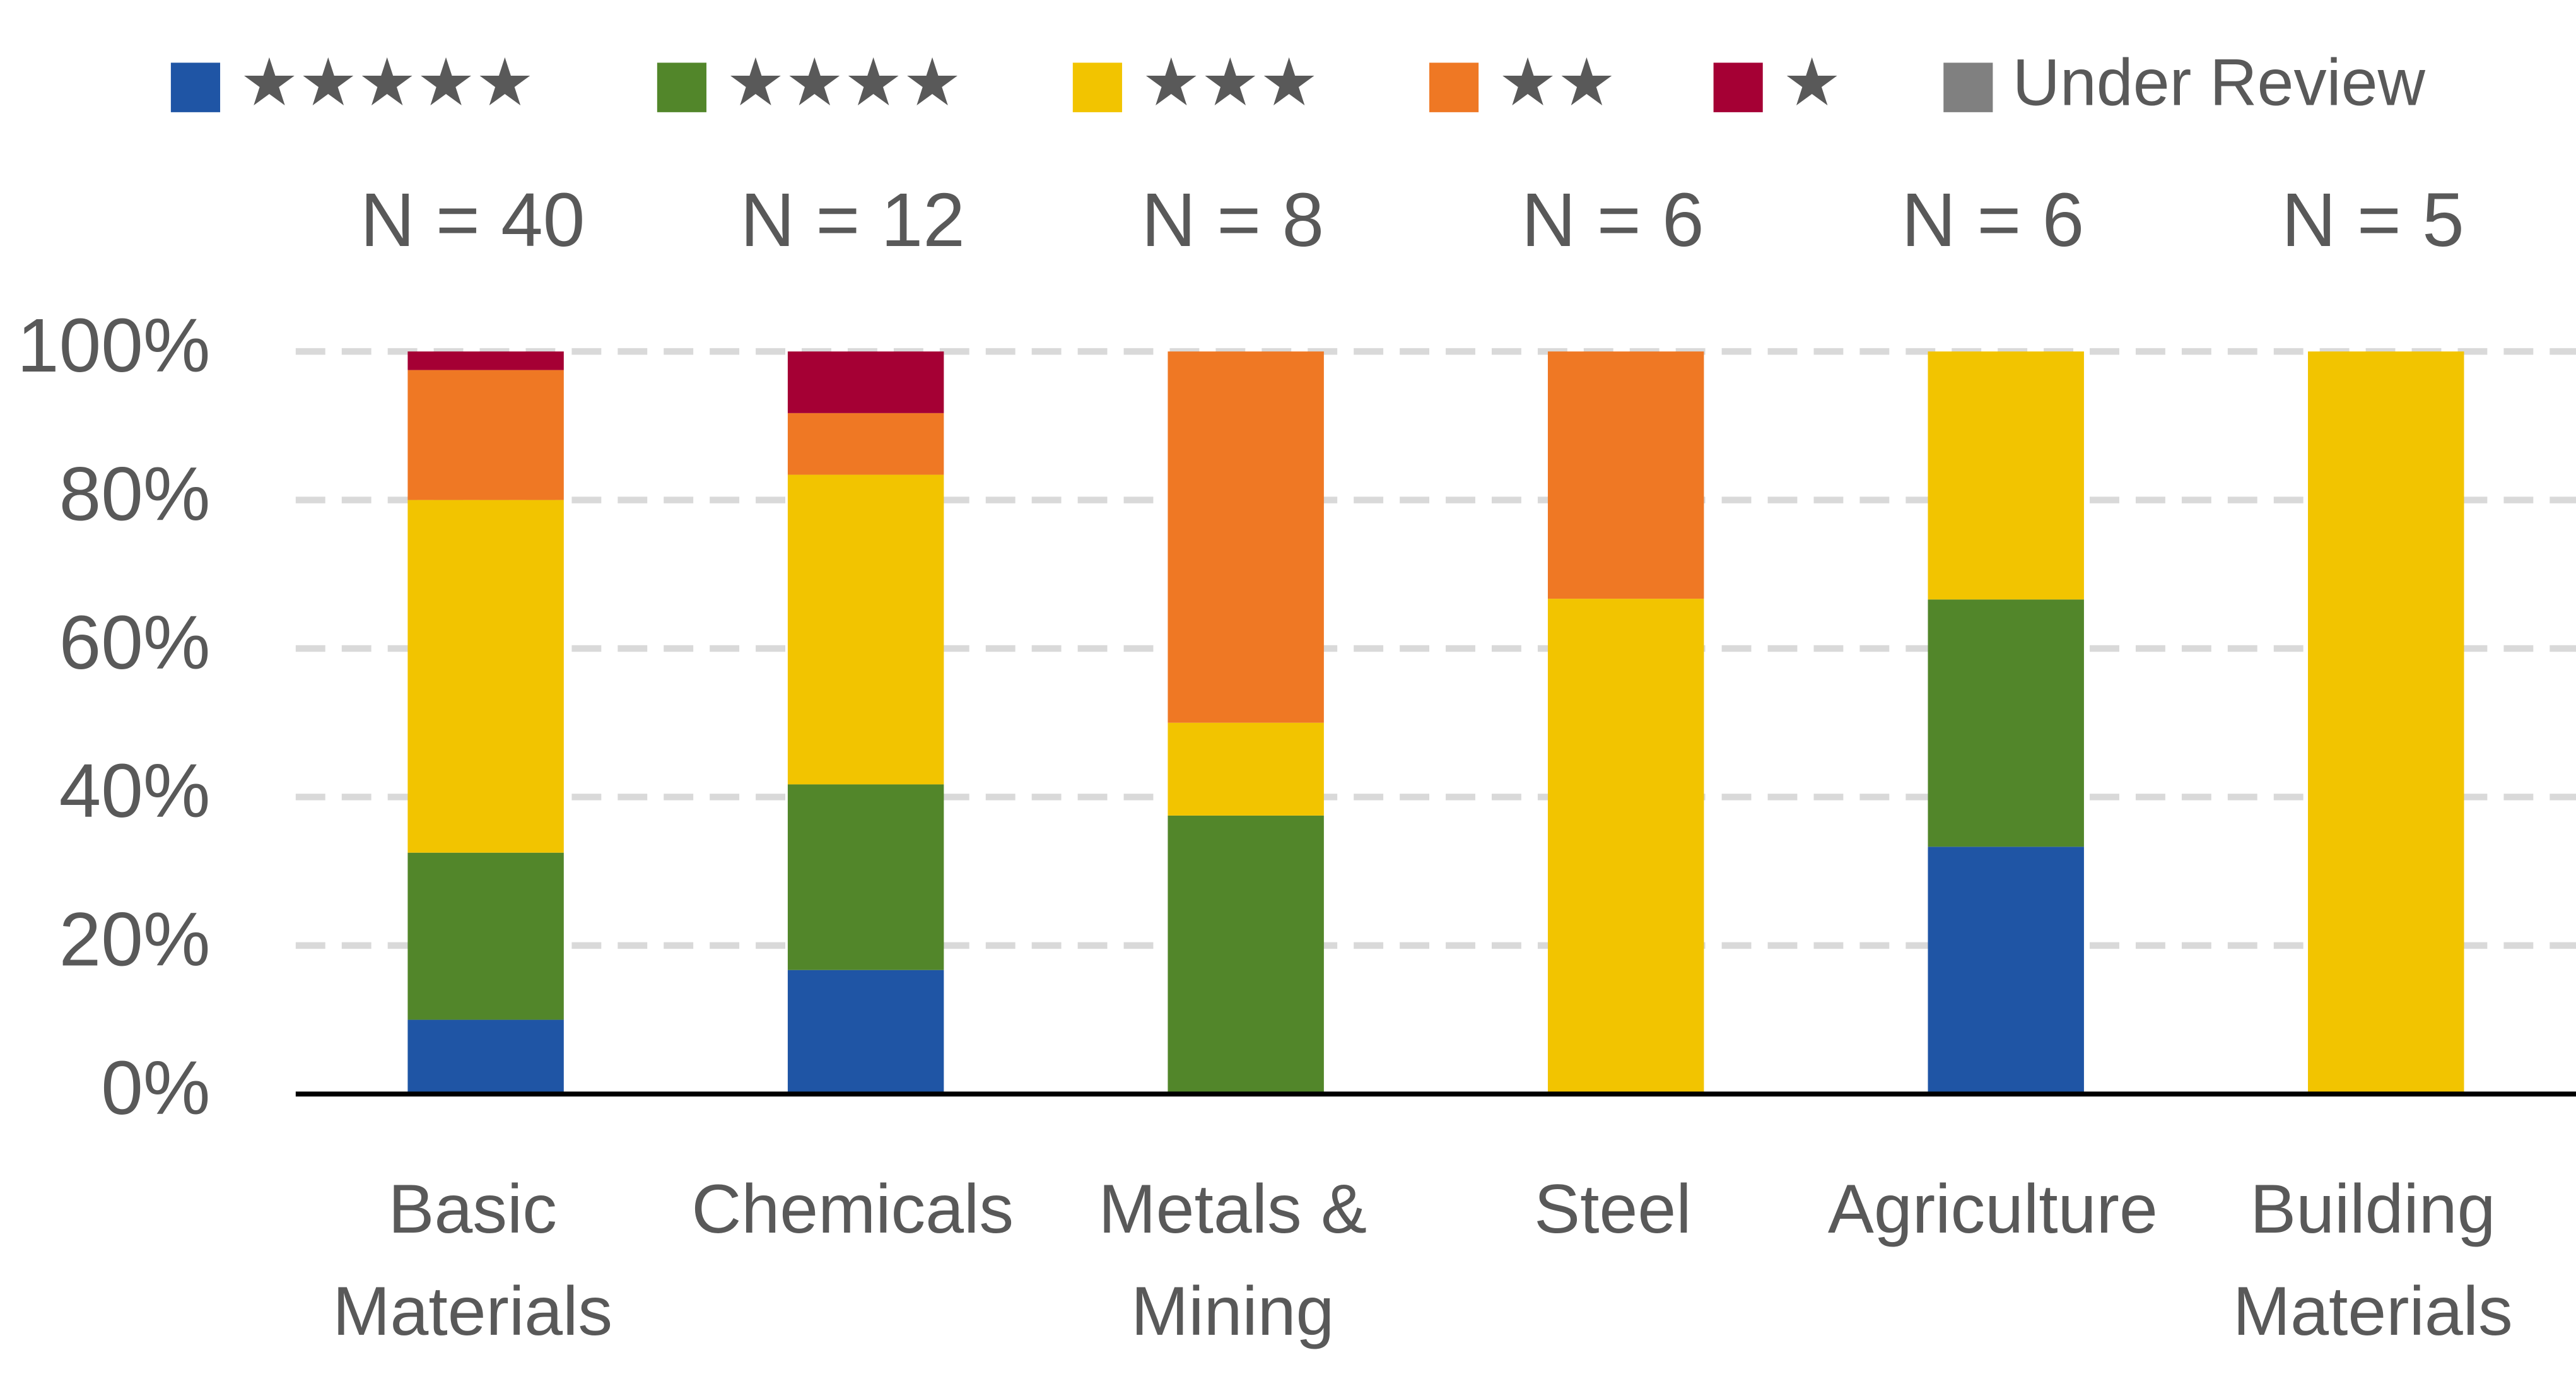 The image size is (2576, 1396). Describe the element at coordinates (1992, 1209) in the screenshot. I see `x-tick-label: Agriculture` at that location.